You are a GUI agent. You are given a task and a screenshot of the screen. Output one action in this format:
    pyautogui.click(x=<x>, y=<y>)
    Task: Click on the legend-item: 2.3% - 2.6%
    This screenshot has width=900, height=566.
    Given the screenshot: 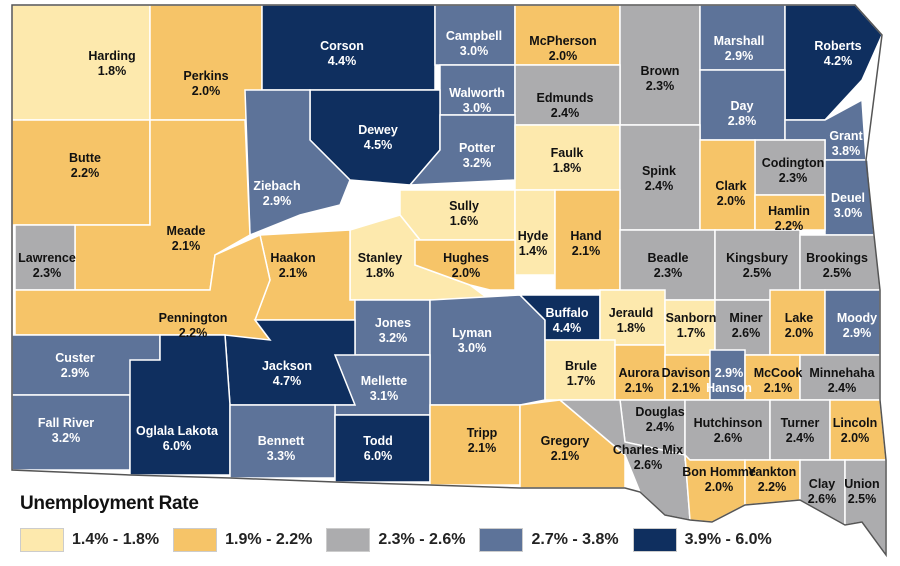 What is the action you would take?
    pyautogui.click(x=395, y=540)
    